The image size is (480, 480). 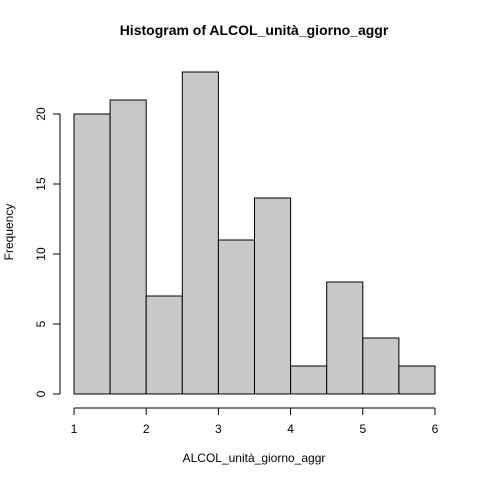 What do you see at coordinates (41, 114) in the screenshot?
I see `y-tick-label: 20` at bounding box center [41, 114].